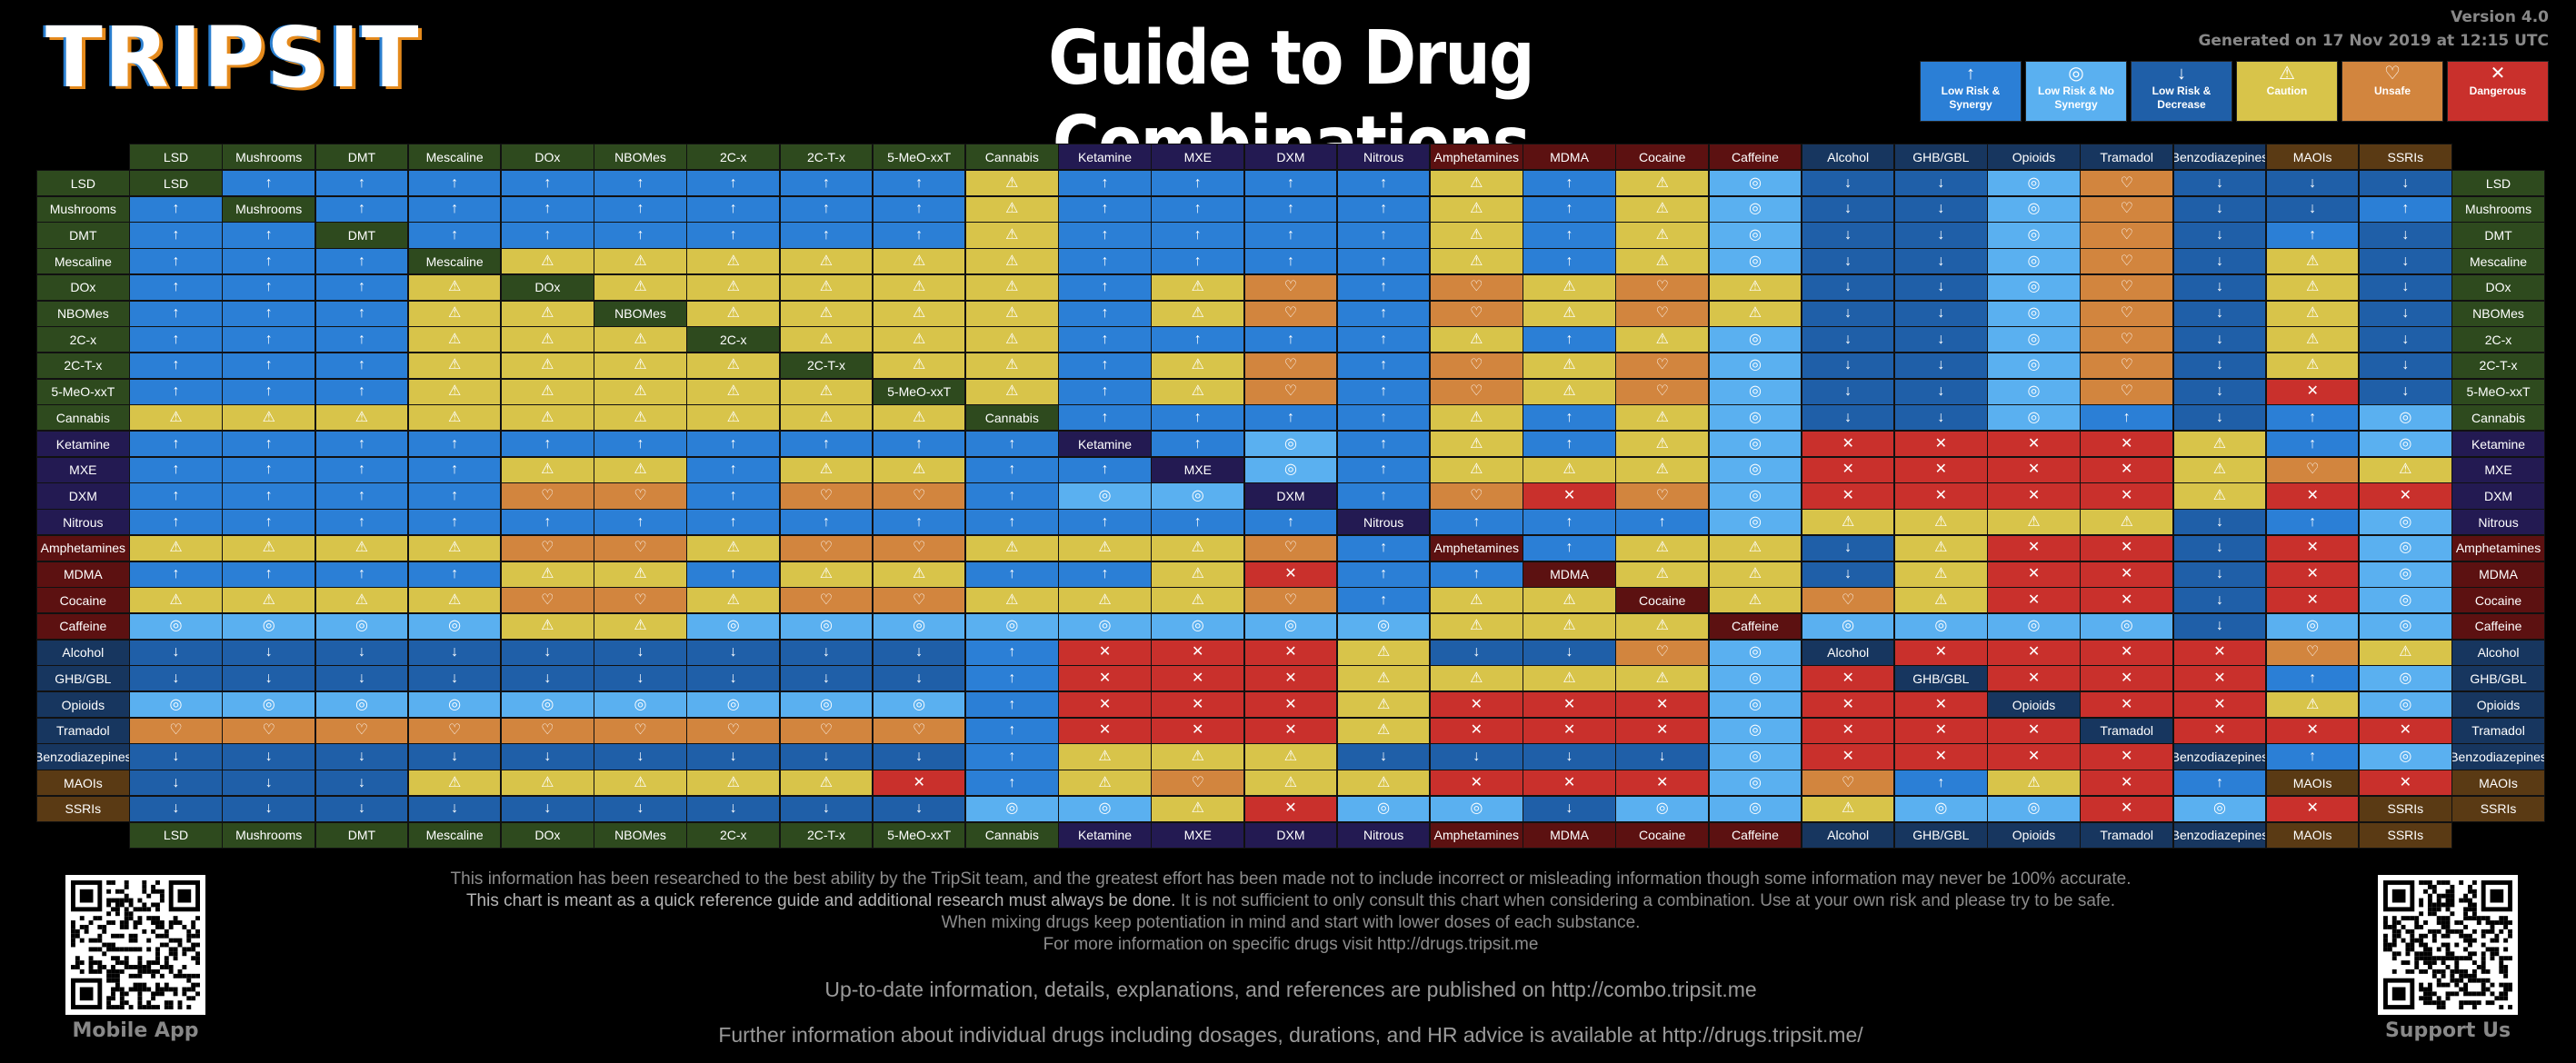  Describe the element at coordinates (2498, 469) in the screenshot. I see `row-header-right: MXE` at that location.